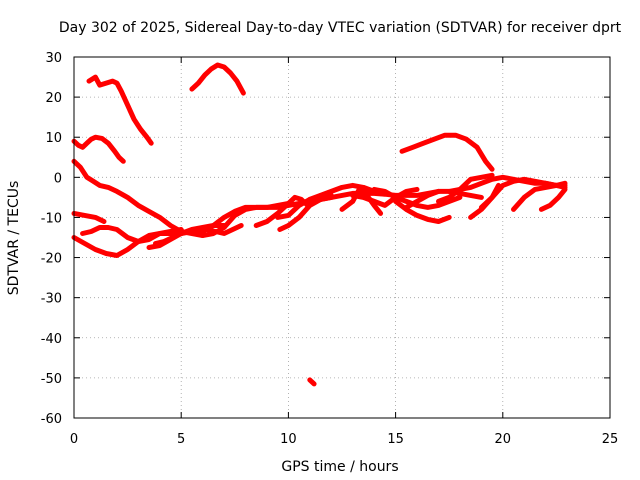  What do you see at coordinates (361, 201) in the screenshot?
I see `series-line-s16` at bounding box center [361, 201].